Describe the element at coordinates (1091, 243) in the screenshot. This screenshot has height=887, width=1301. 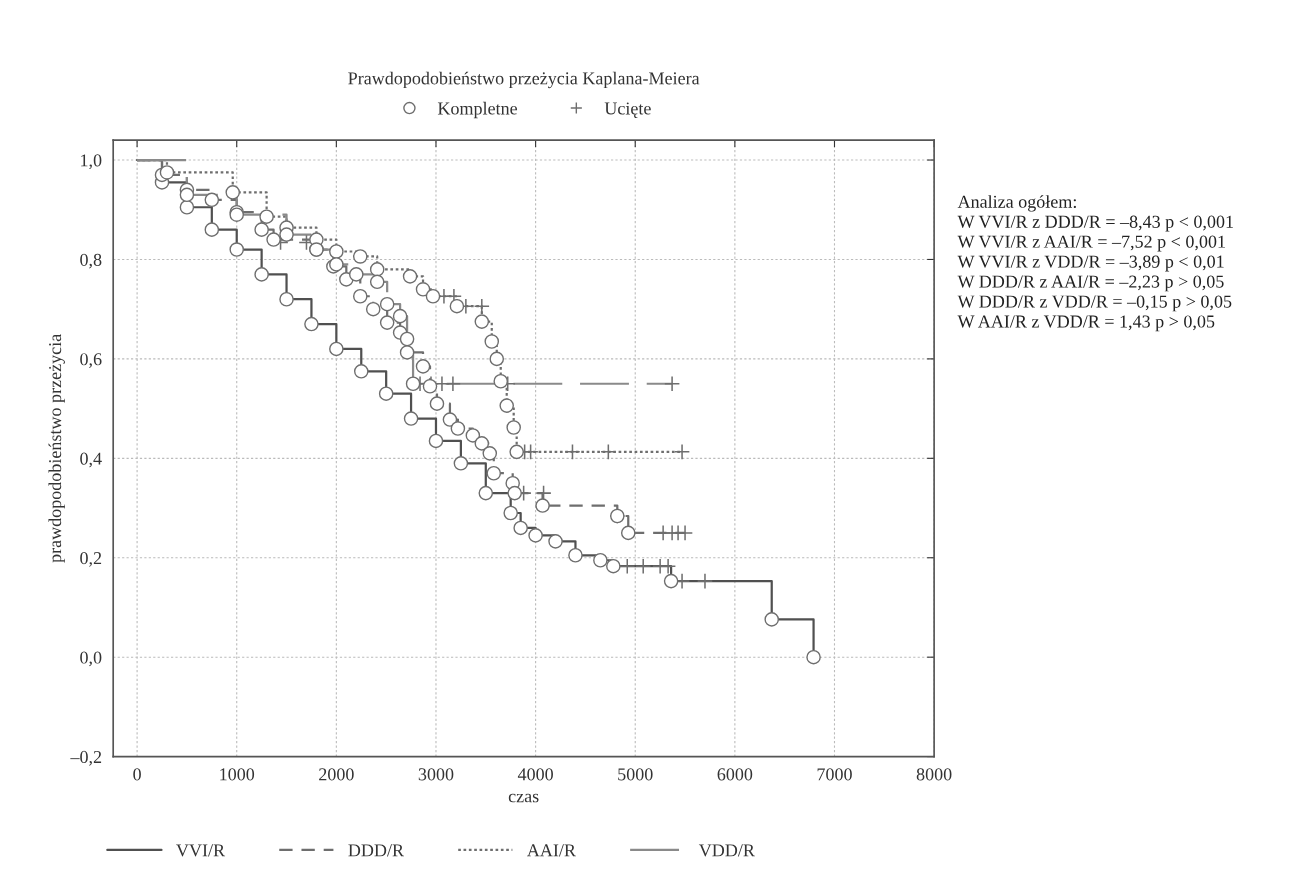
I see `text: W VVI/R z AAI/R = –7,52 p < 0,001` at that location.